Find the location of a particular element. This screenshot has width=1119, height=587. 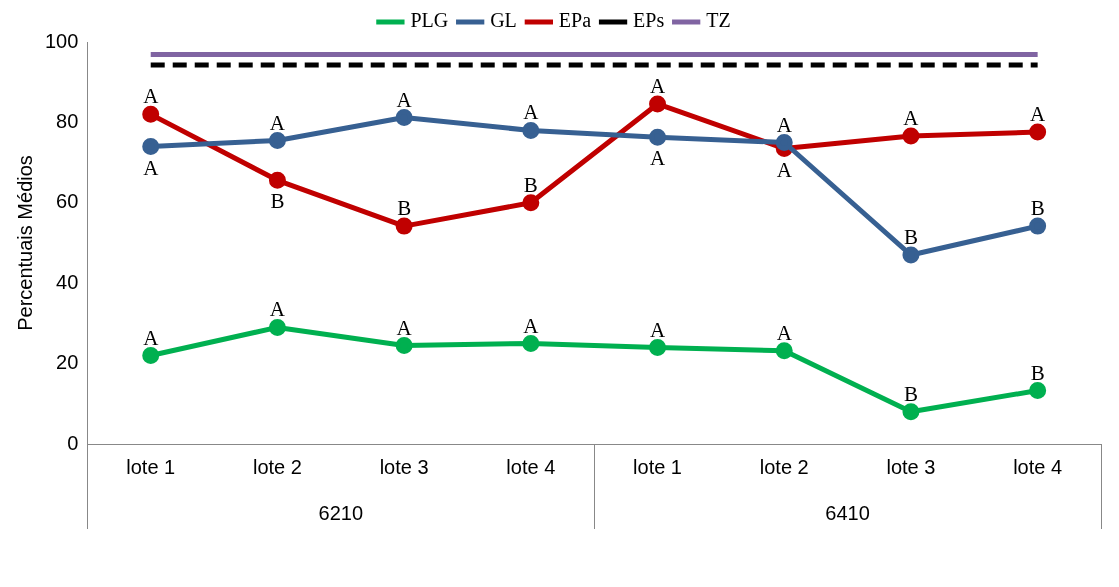

y-tick-label: 100 is located at coordinates (61, 40).